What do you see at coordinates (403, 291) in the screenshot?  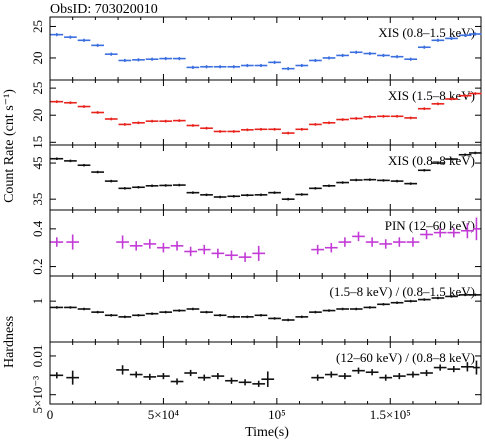 I see `panel-annotation: (1.5–8 keV) / (0.8–1.5 keV)` at bounding box center [403, 291].